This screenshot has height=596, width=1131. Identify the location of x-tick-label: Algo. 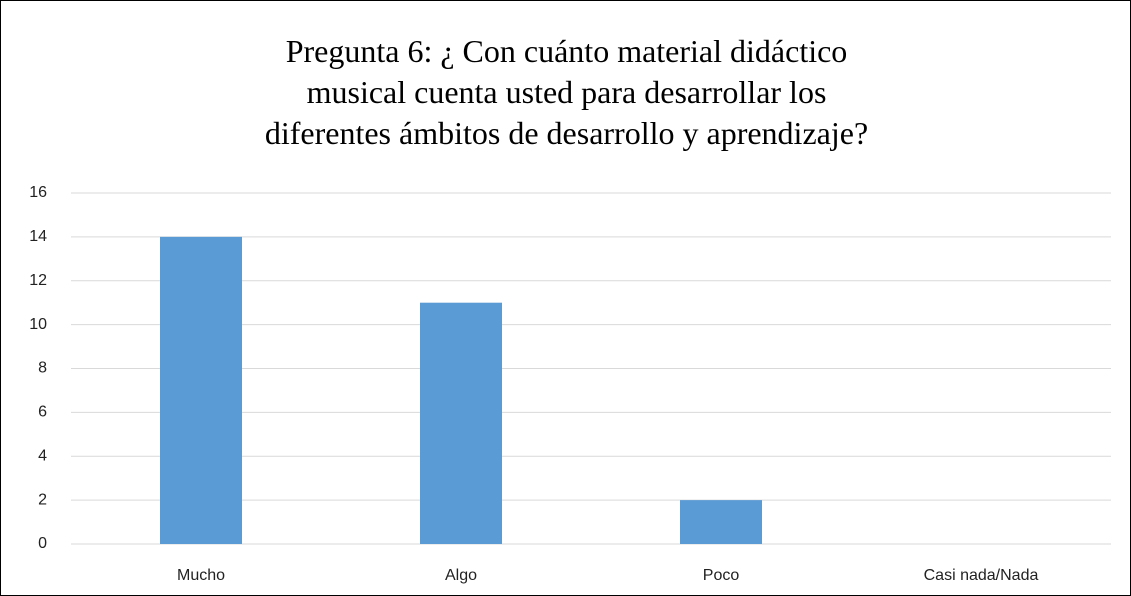
(461, 575).